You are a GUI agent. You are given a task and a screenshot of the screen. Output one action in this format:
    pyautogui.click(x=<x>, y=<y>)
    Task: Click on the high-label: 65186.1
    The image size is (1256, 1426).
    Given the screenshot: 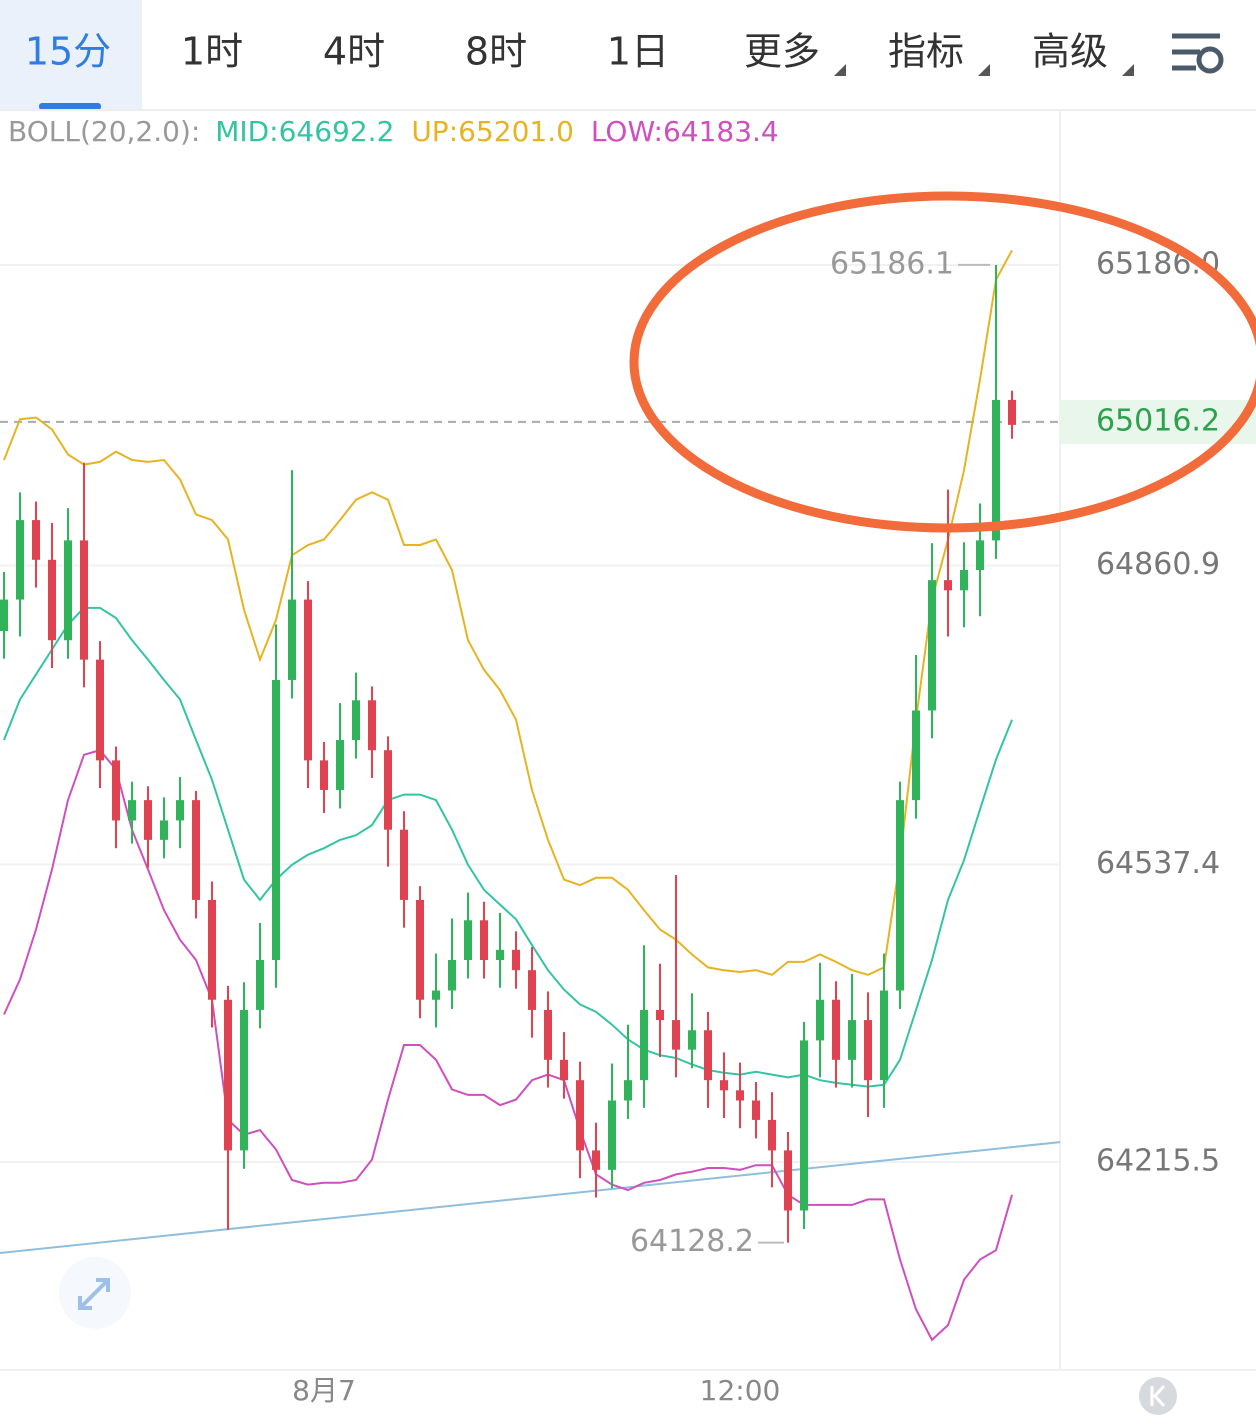 What is the action you would take?
    pyautogui.click(x=892, y=263)
    